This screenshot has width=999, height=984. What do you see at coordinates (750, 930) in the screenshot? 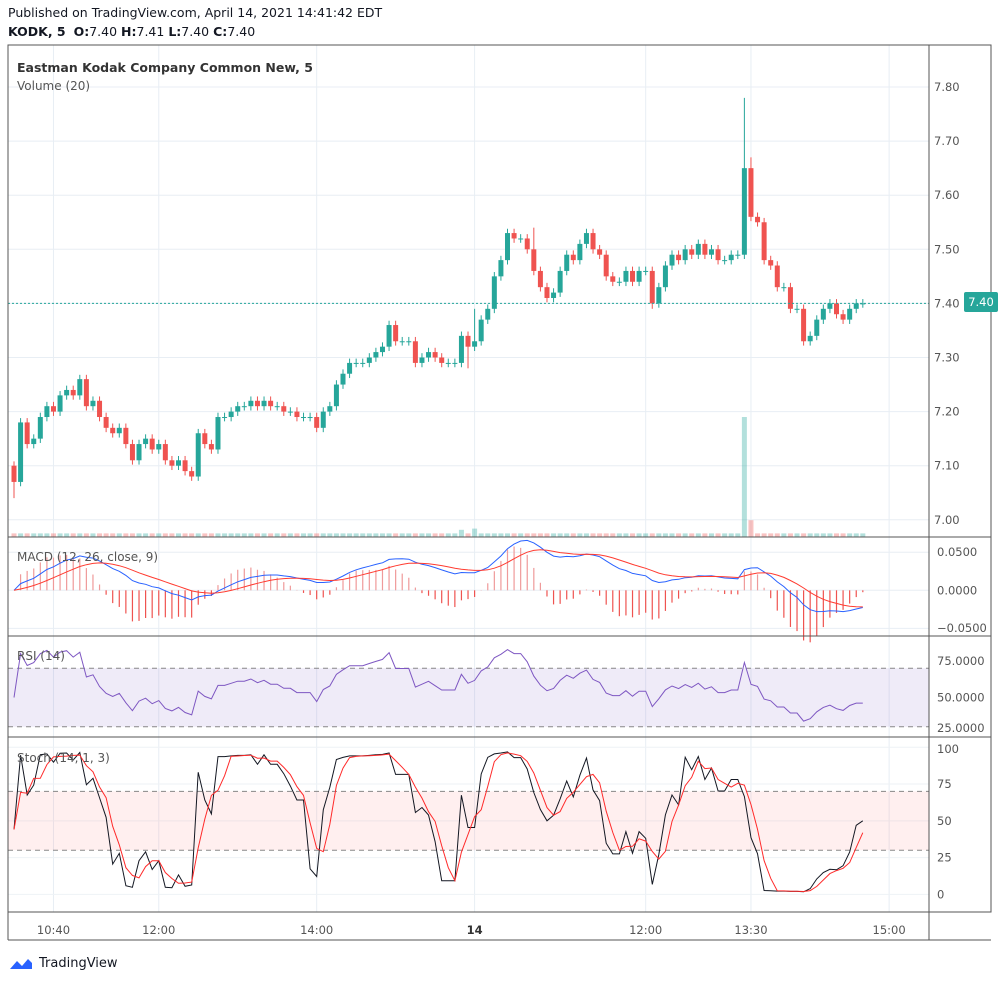
I see `time-tick-label: 13:30` at bounding box center [750, 930].